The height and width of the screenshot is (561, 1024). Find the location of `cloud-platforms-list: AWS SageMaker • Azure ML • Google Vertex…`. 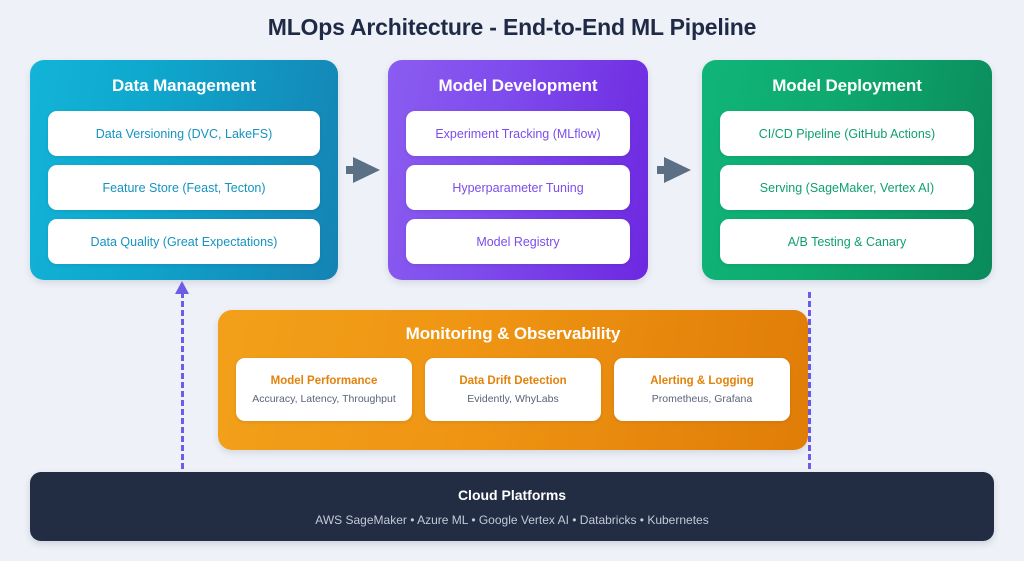

cloud-platforms-list: AWS SageMaker • Azure ML • Google Vertex… is located at coordinates (512, 519).